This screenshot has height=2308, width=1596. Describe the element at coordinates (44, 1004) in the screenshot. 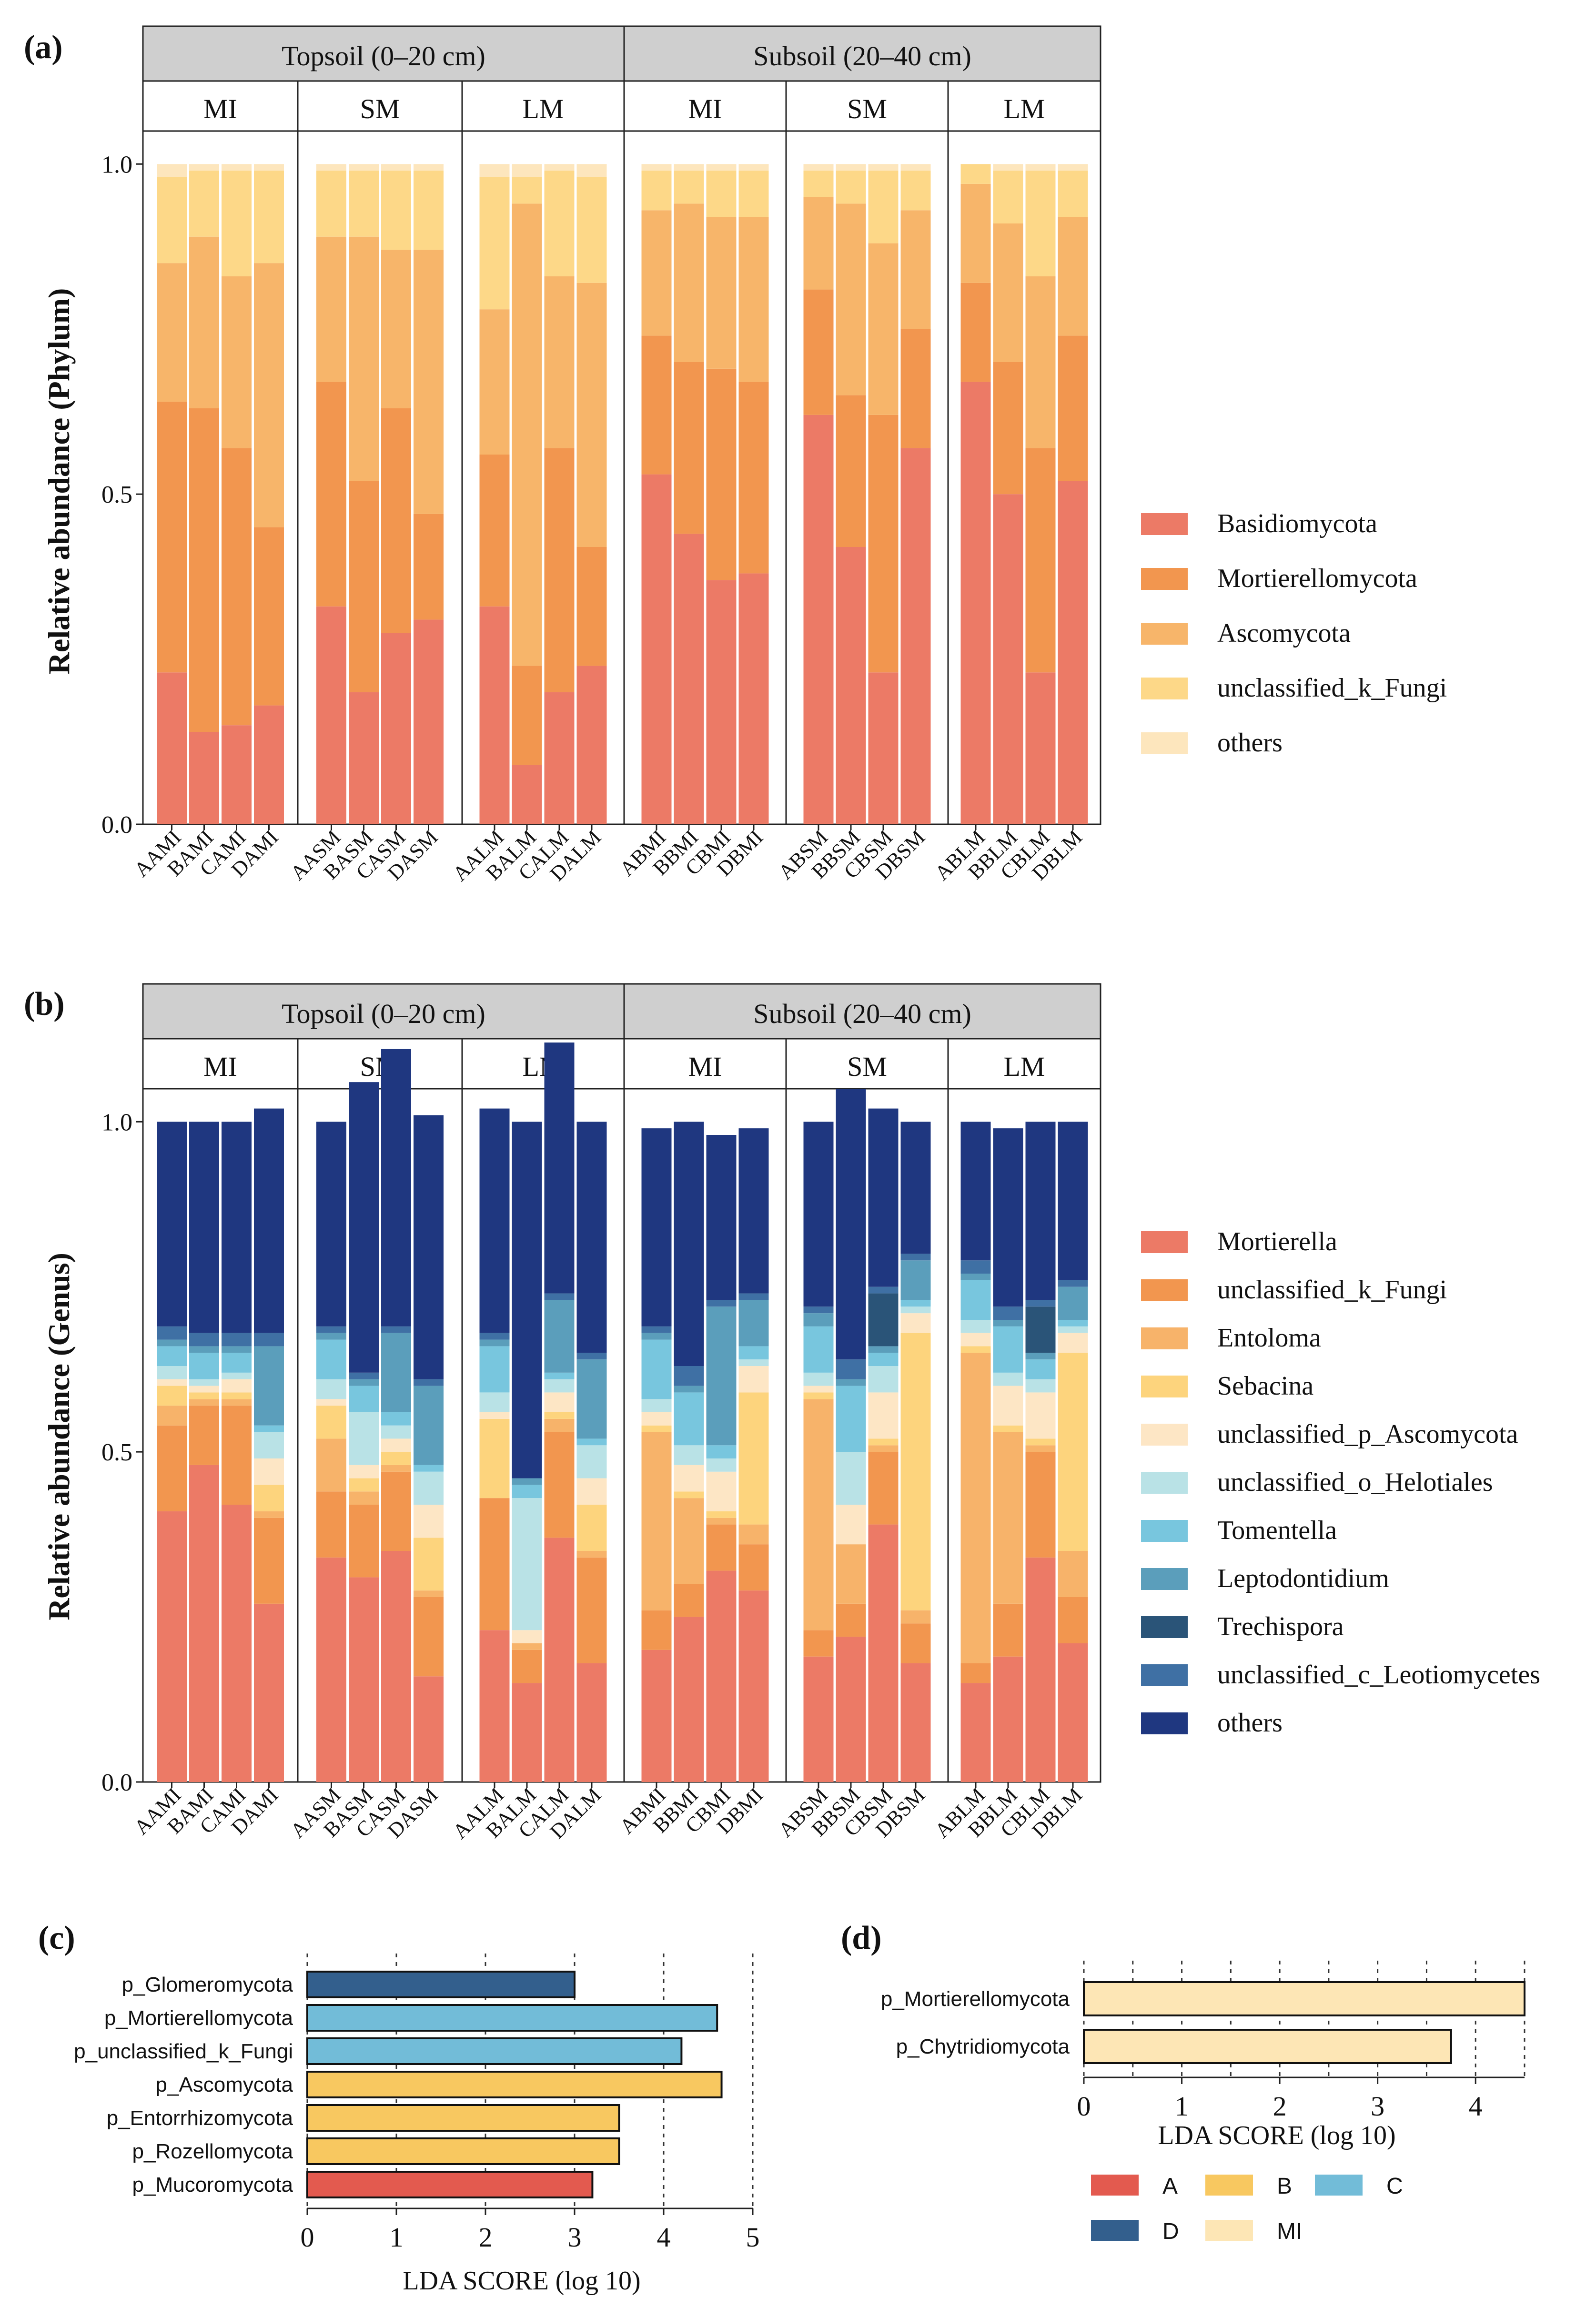

I see `panel-label-b: (b)` at that location.